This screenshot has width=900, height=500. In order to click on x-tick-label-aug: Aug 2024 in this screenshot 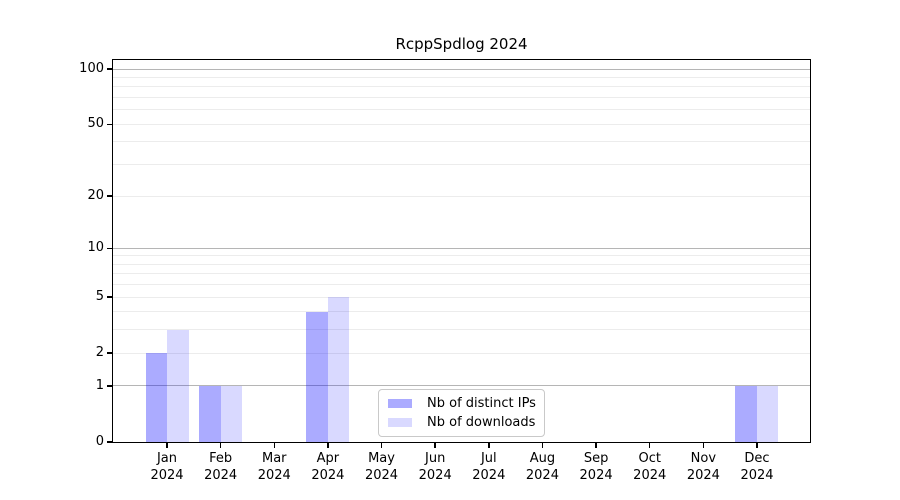, I will do `click(542, 467)`.